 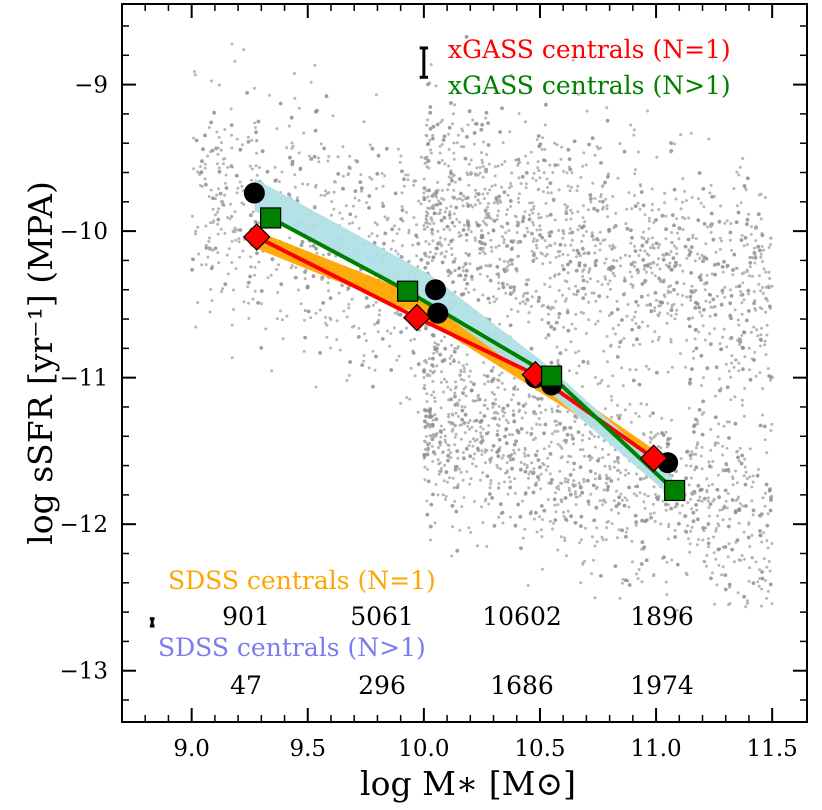 What do you see at coordinates (522, 685) in the screenshot?
I see `count-sdss-nm: 1686` at bounding box center [522, 685].